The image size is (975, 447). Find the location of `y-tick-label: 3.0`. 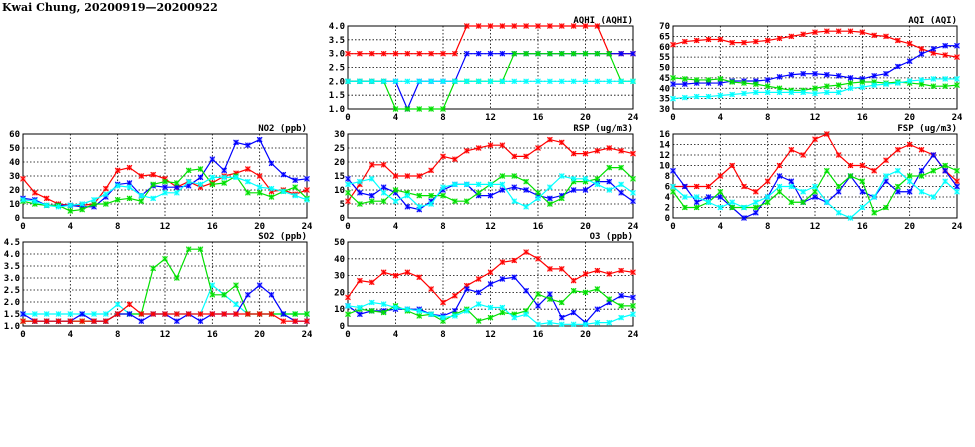

y-tick-label: 3.0 is located at coordinates (337, 55).